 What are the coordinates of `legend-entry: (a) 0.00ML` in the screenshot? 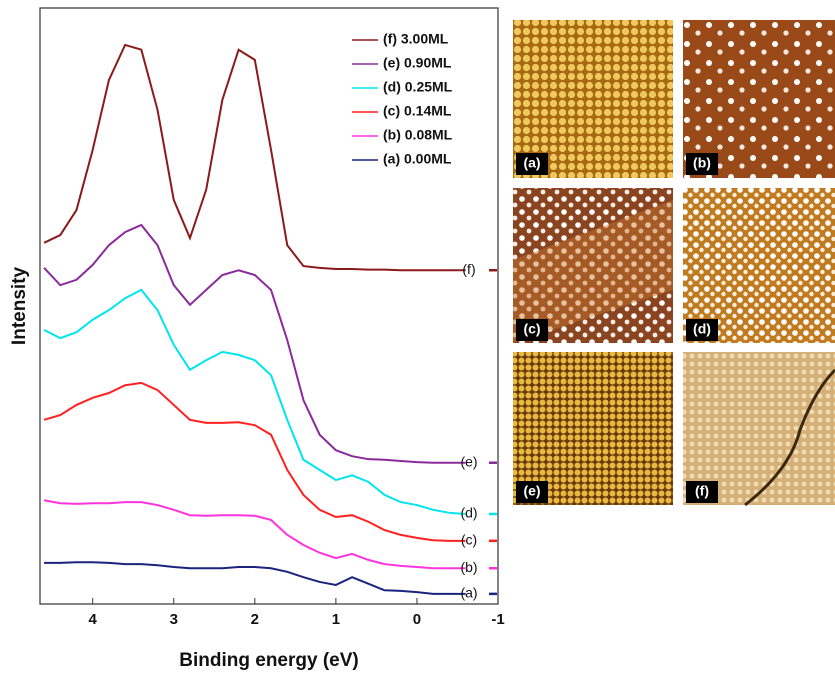 It's located at (417, 159).